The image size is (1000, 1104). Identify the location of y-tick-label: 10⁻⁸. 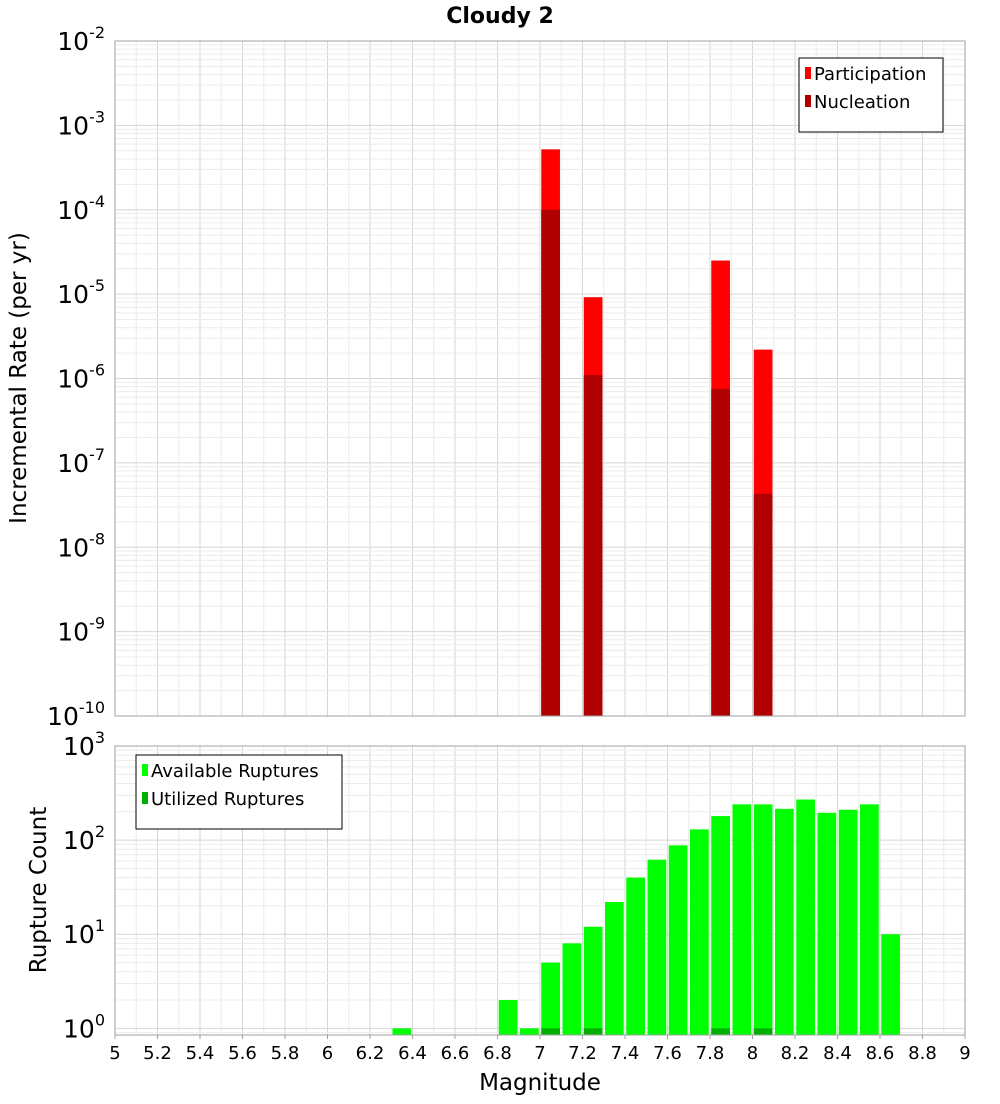
(81, 545).